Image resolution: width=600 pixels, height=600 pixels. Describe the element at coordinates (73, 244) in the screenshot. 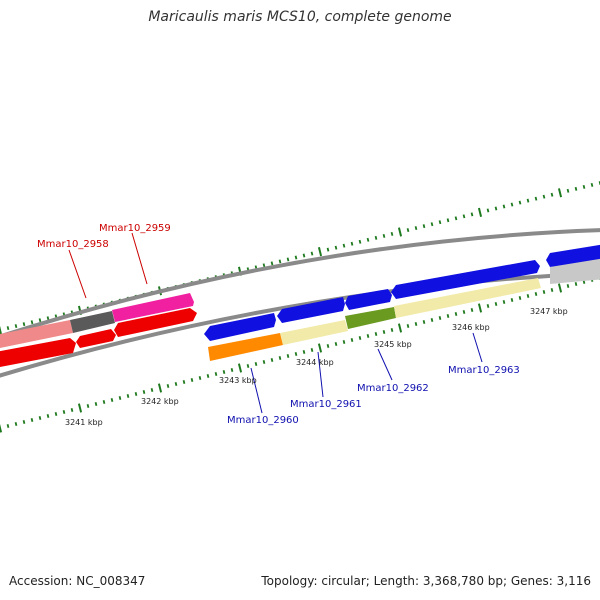

I see `gene-label-2958: Mmar10_2958` at that location.